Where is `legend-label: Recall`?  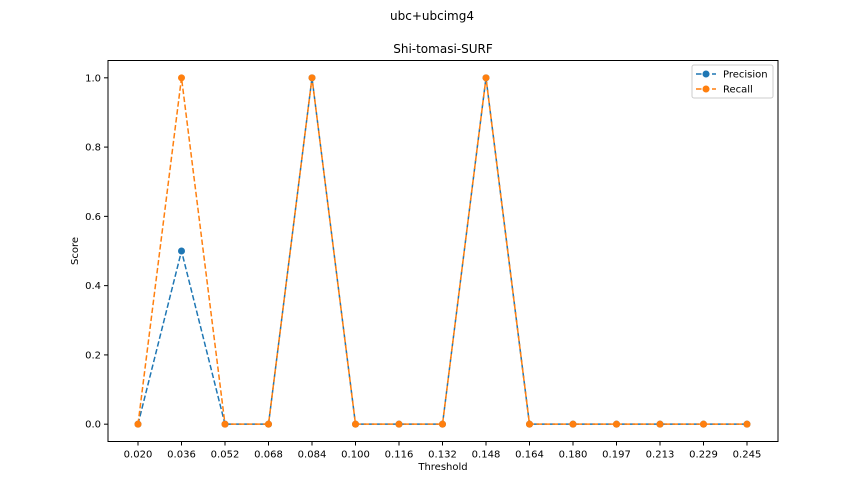
legend-label: Recall is located at coordinates (738, 90).